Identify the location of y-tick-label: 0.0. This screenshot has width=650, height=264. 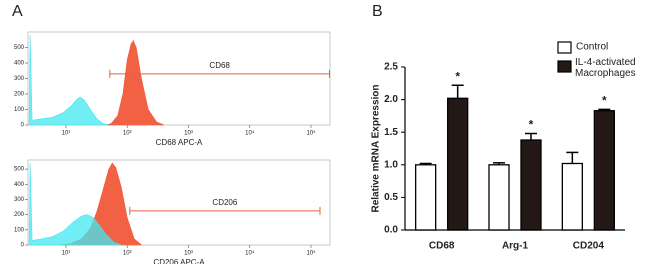
(391, 230).